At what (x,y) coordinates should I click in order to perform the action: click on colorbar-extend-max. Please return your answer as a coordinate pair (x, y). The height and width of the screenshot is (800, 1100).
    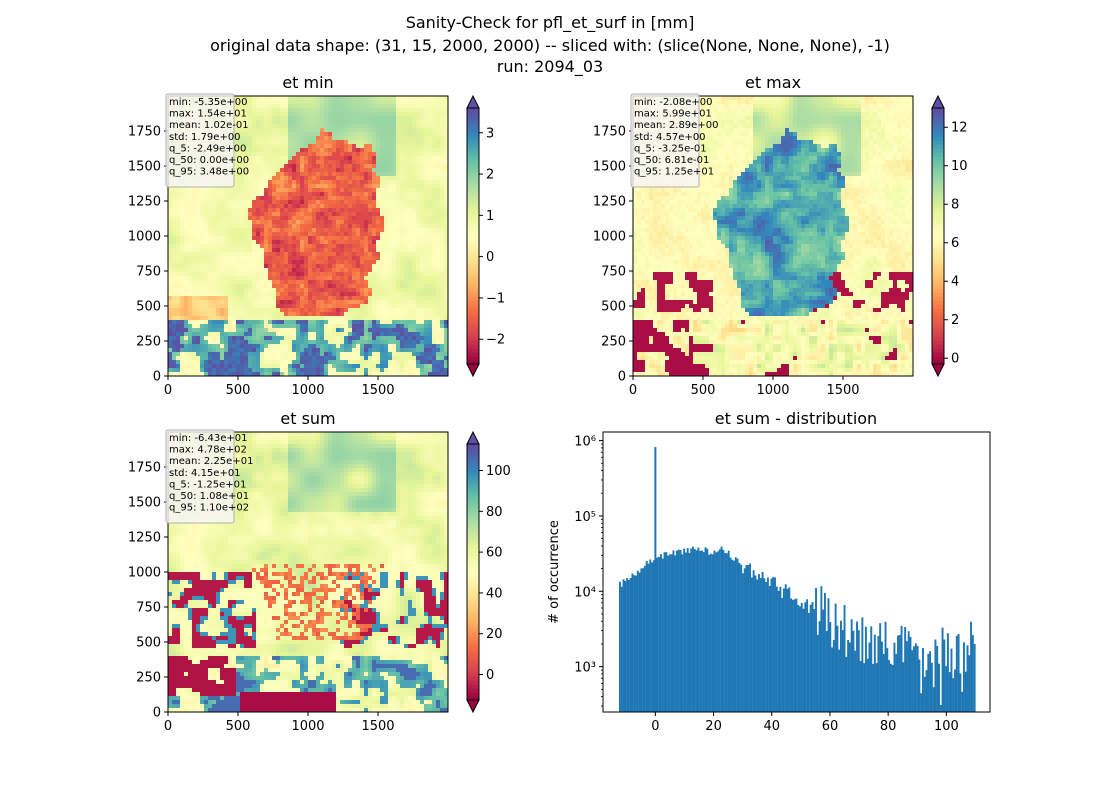
    Looking at the image, I should click on (473, 101).